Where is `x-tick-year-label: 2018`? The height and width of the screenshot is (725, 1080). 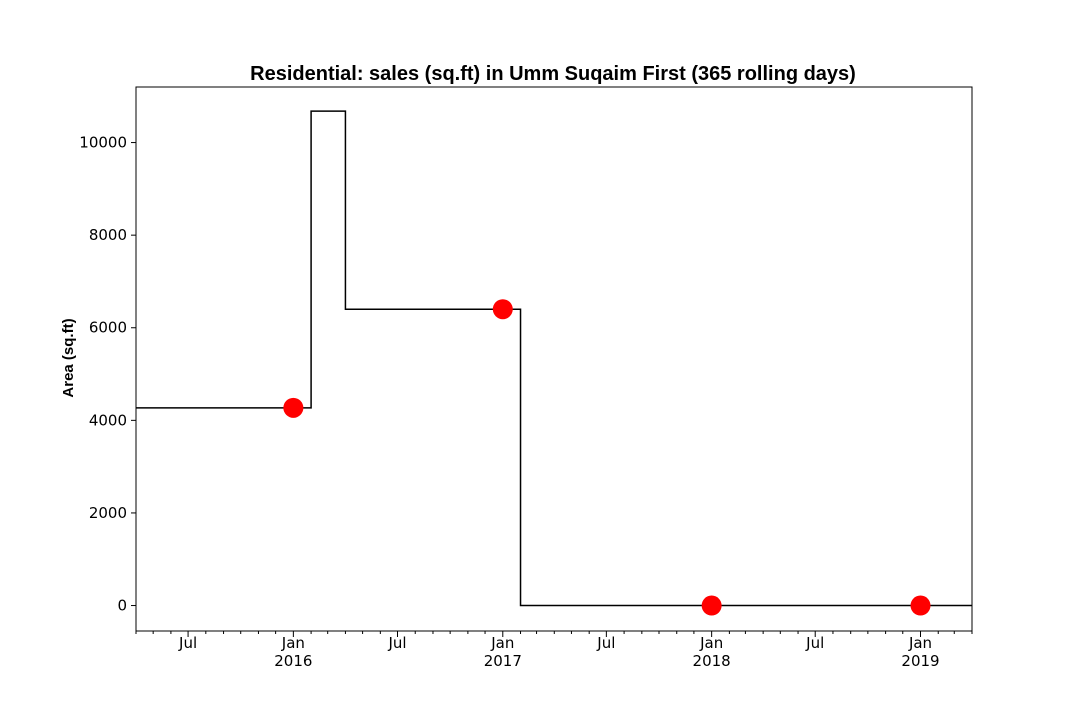 x-tick-year-label: 2018 is located at coordinates (712, 661).